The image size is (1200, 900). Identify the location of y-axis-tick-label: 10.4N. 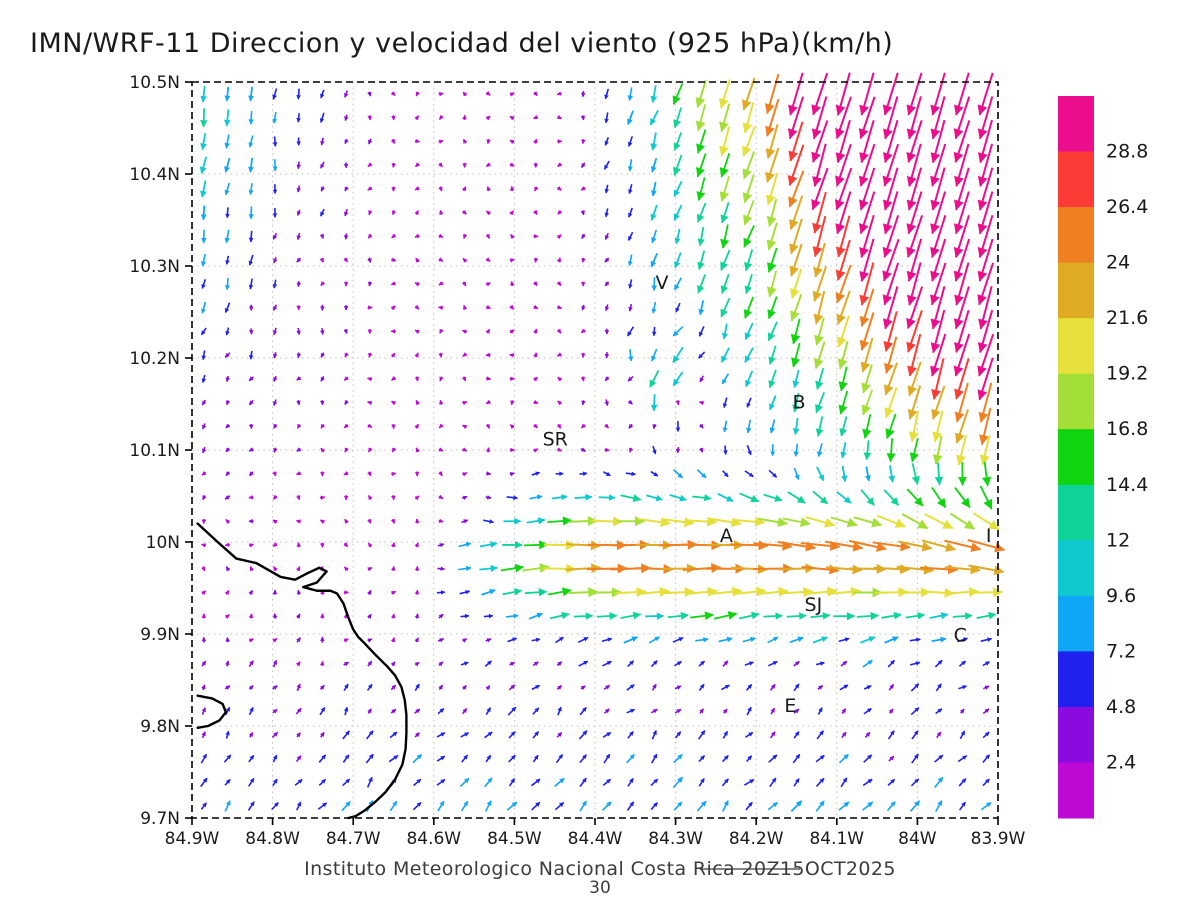
(154, 175).